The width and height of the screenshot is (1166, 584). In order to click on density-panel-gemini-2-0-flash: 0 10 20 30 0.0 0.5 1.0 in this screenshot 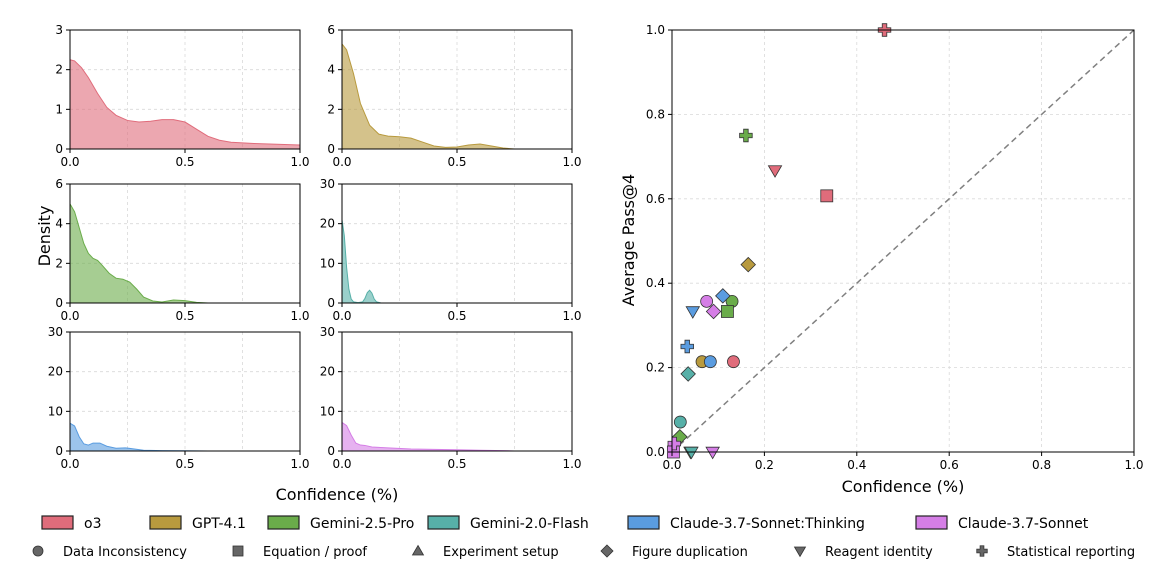, I will do `click(451, 250)`.